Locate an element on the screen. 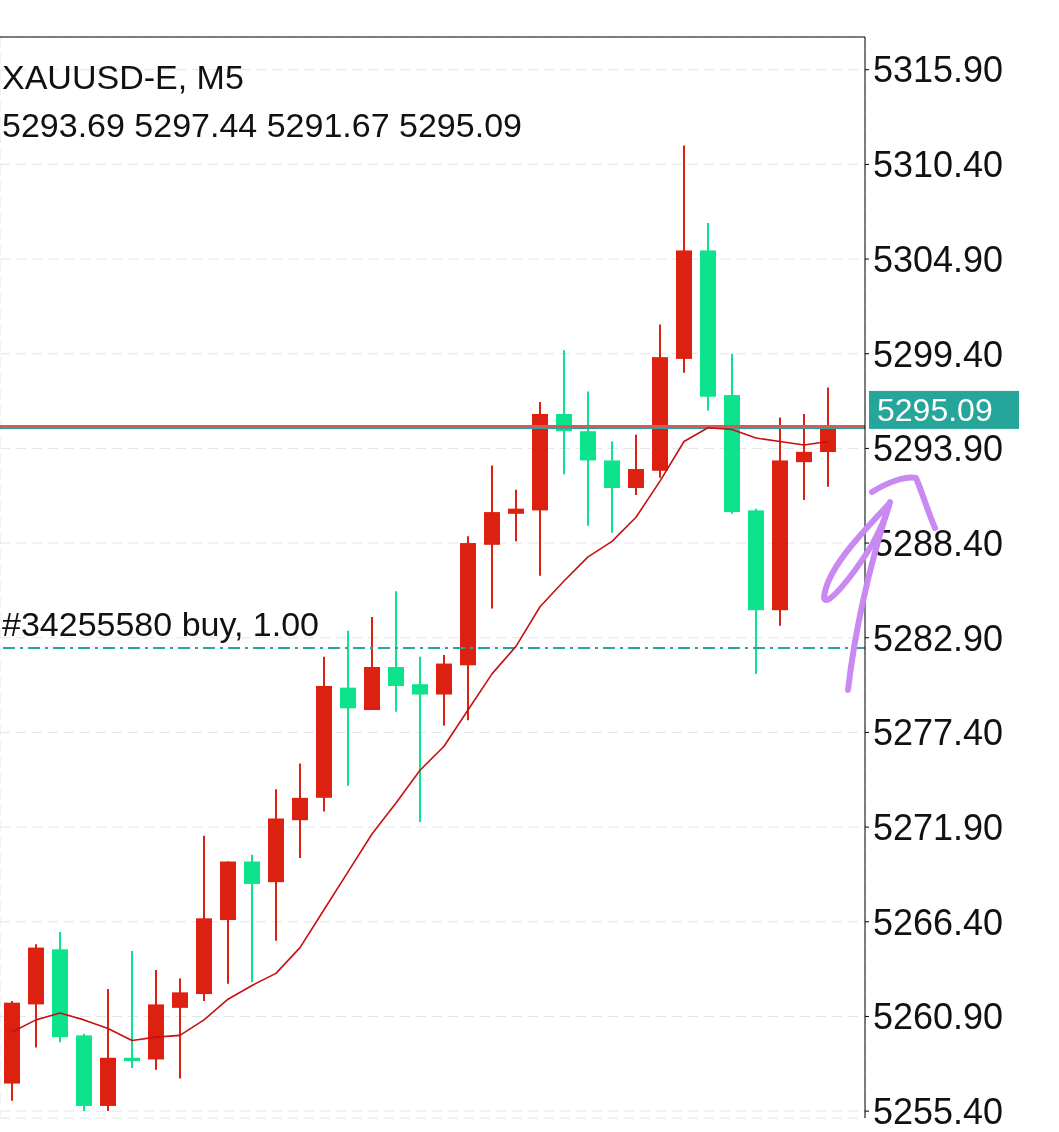  y-tick-label: 5255.40 is located at coordinates (938, 1111).